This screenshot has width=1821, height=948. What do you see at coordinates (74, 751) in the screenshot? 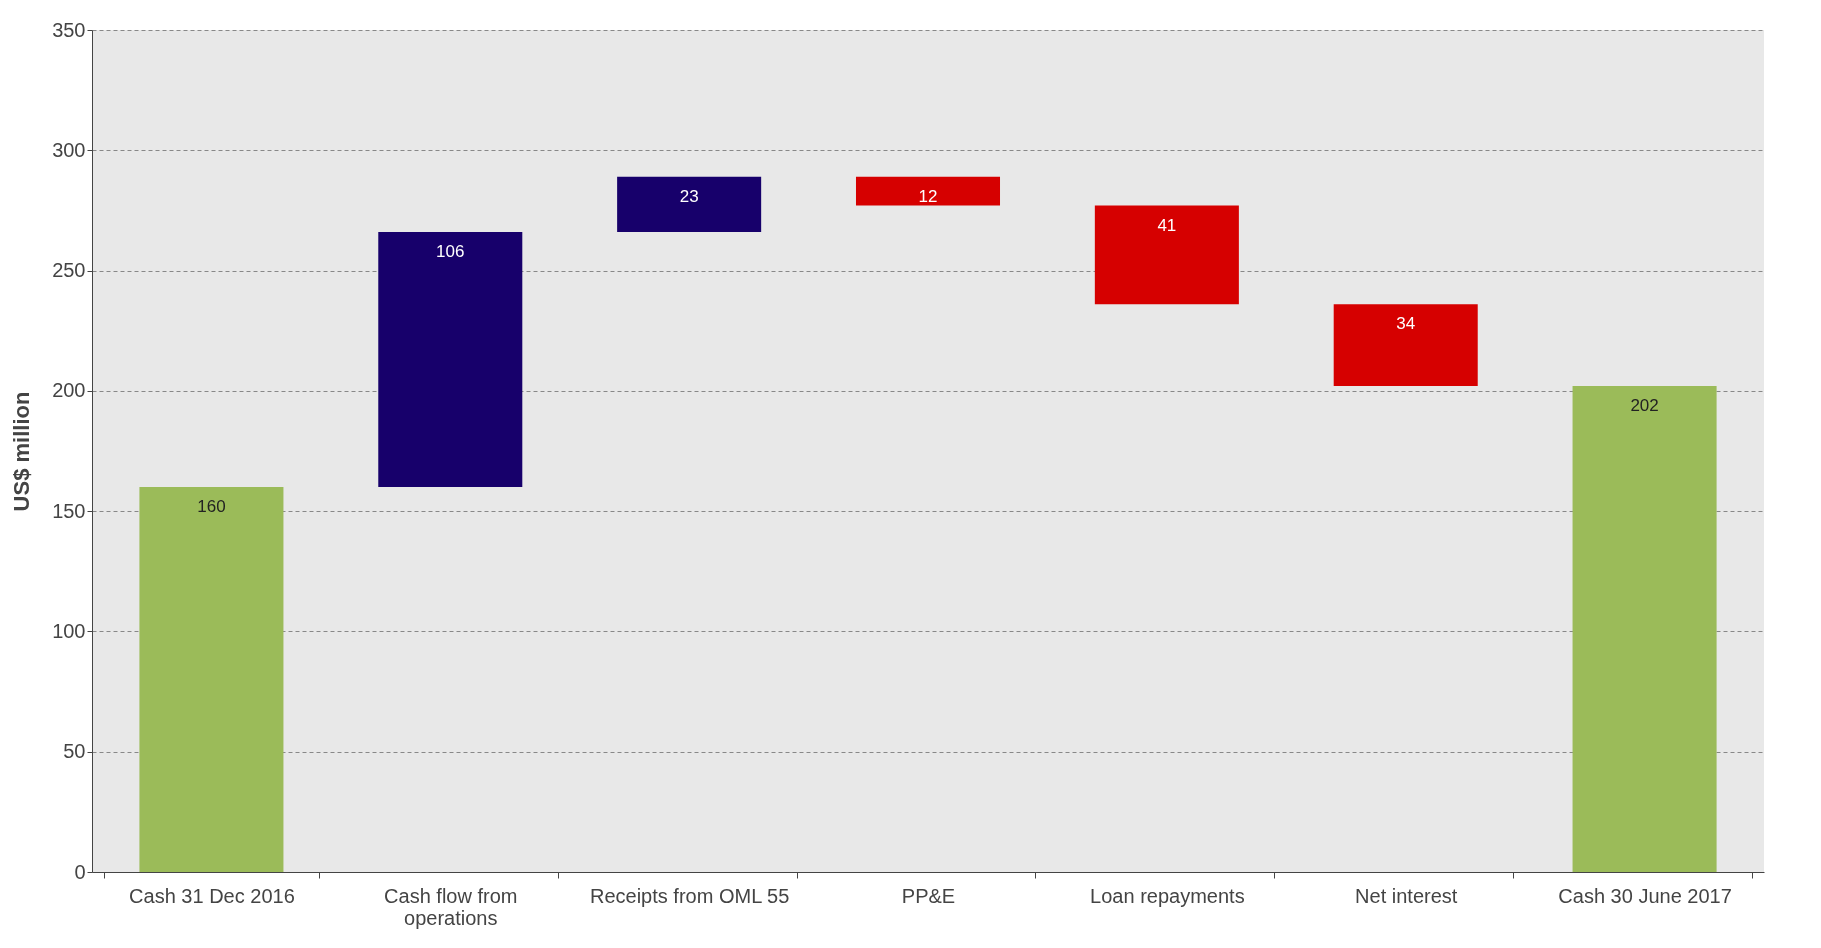
I see `y-tick-label: 50` at bounding box center [74, 751].